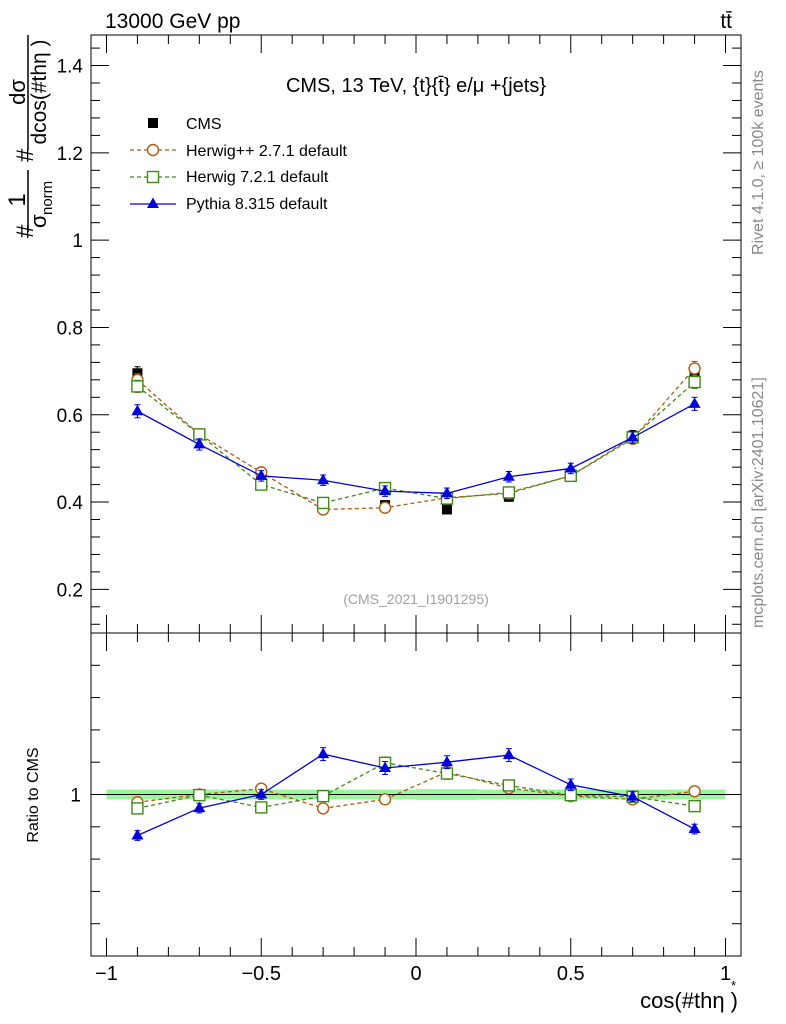 This screenshot has height=1024, width=786. I want to click on x-tick-label: −0.5, so click(260, 974).